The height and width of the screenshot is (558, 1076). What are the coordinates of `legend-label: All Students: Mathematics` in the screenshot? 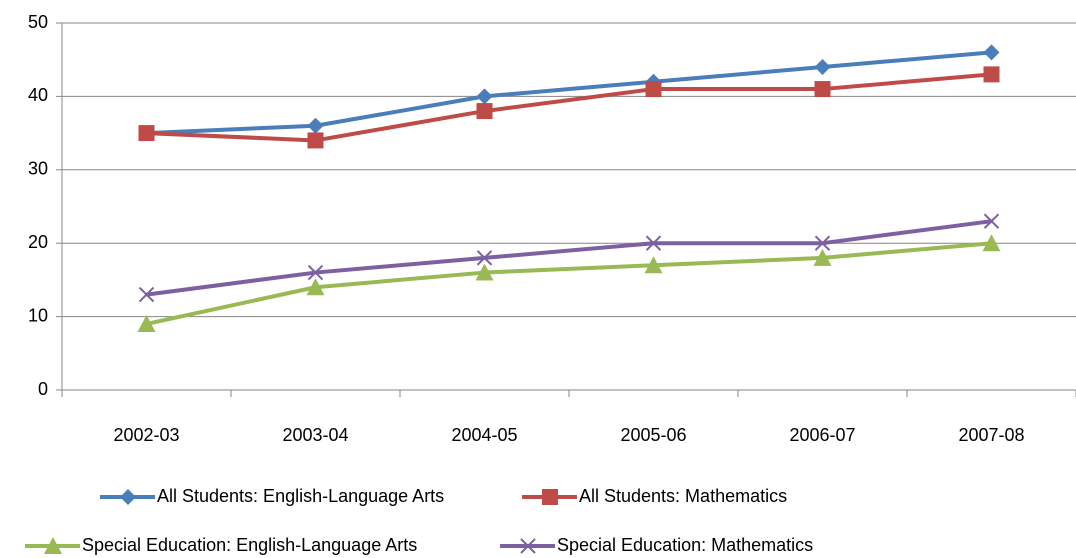 It's located at (683, 496).